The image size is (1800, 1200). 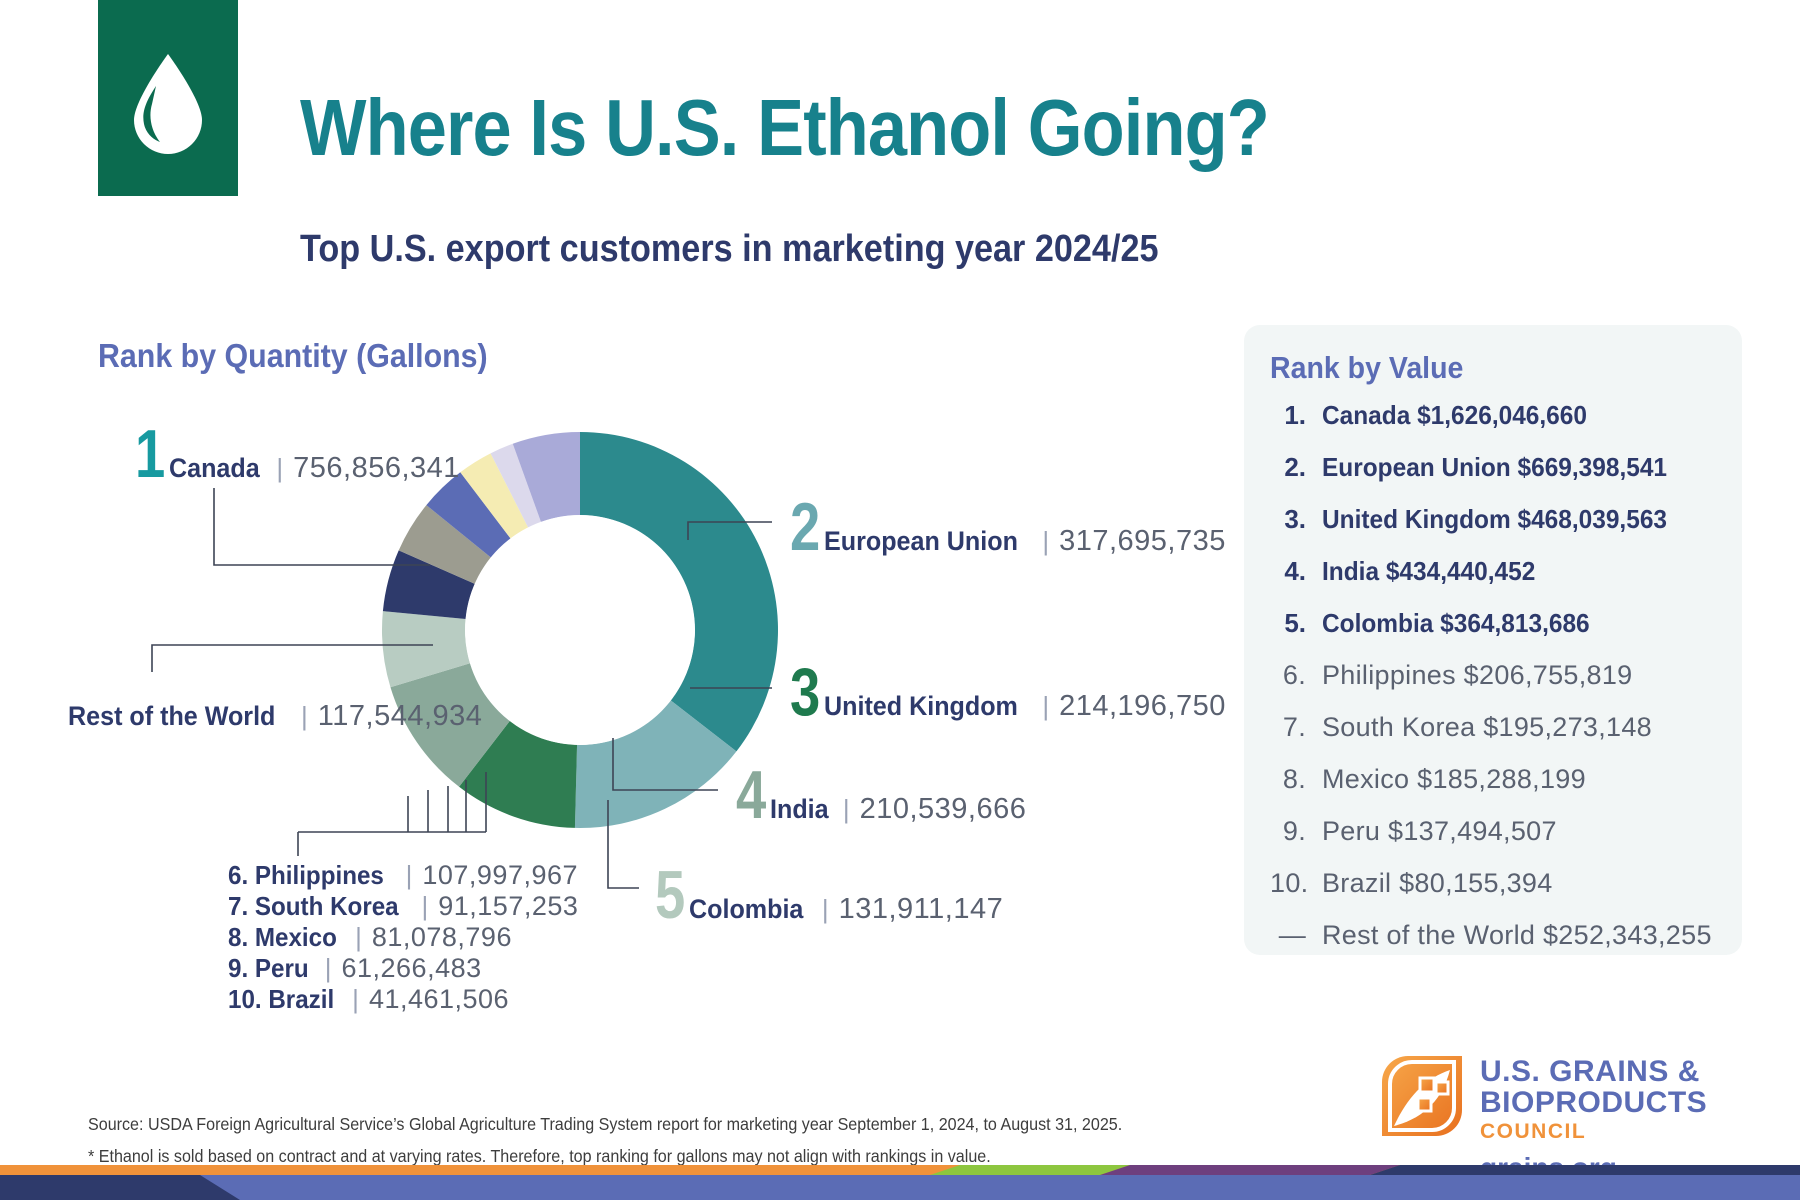 I want to click on callout-country-name: Canada, so click(x=214, y=468).